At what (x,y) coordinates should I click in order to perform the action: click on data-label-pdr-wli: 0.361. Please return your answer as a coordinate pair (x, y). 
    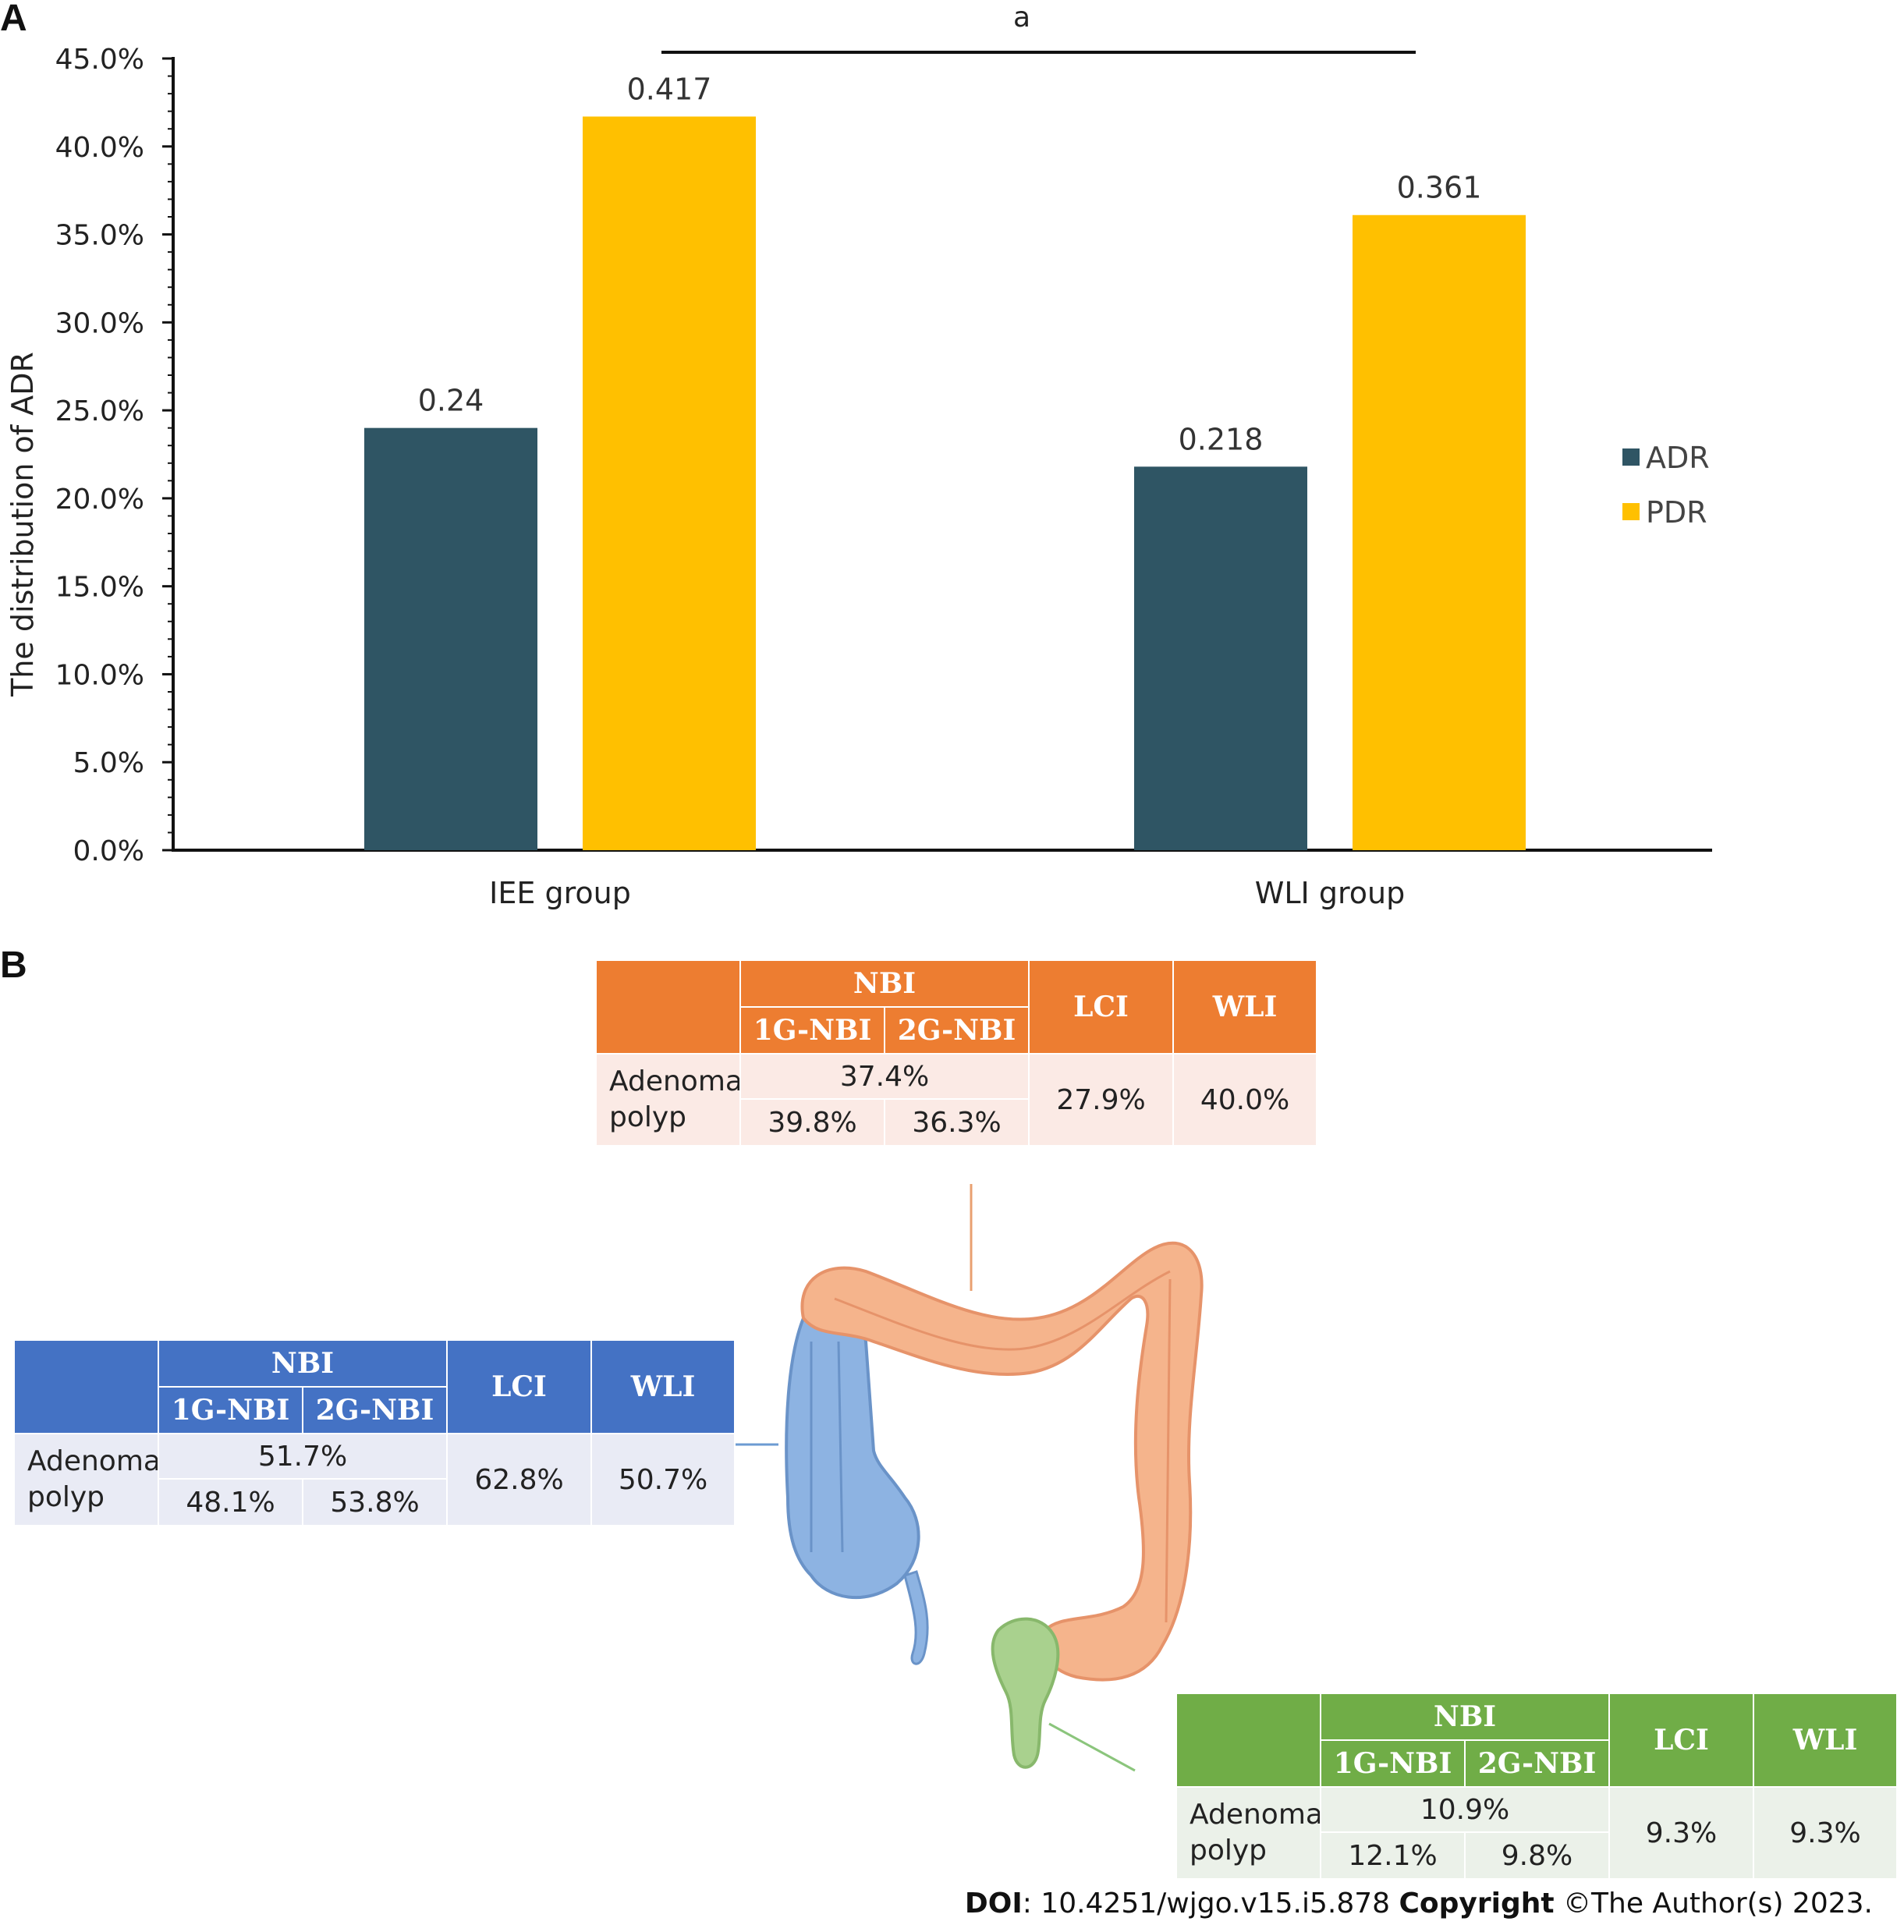
    Looking at the image, I should click on (1440, 188).